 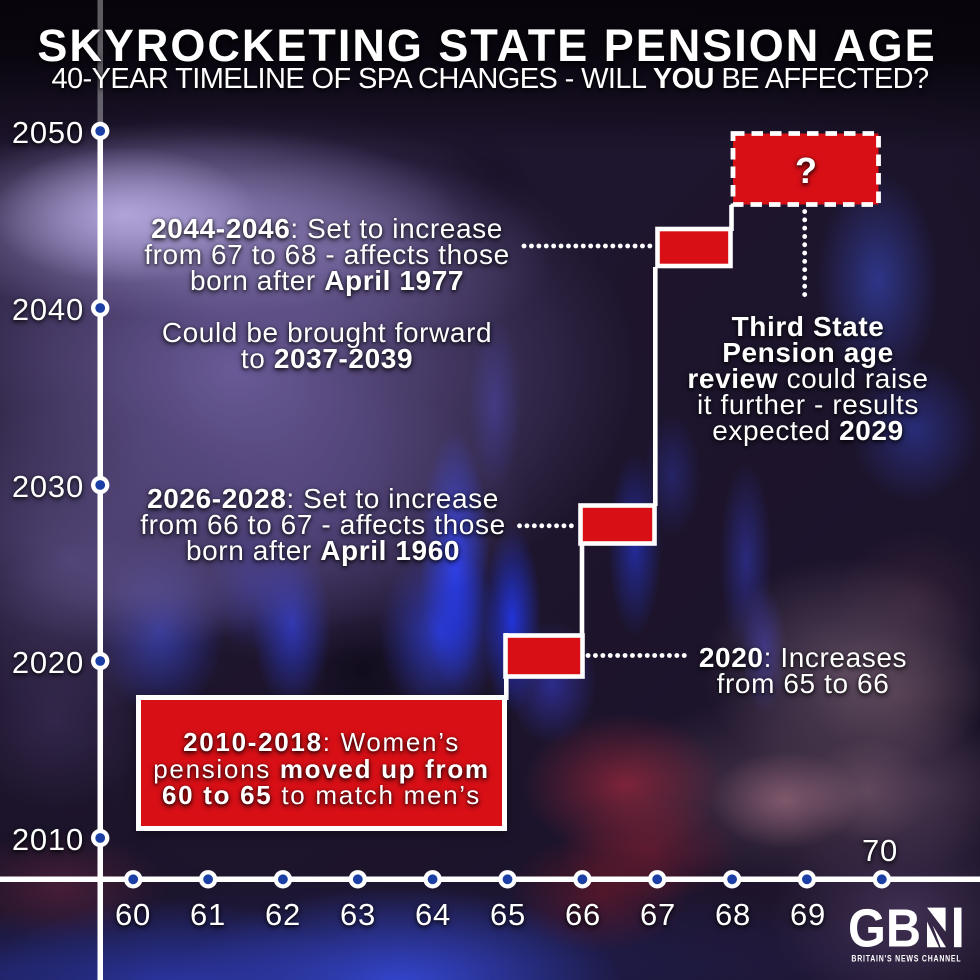 What do you see at coordinates (884, 929) in the screenshot?
I see `svg-text: GB` at bounding box center [884, 929].